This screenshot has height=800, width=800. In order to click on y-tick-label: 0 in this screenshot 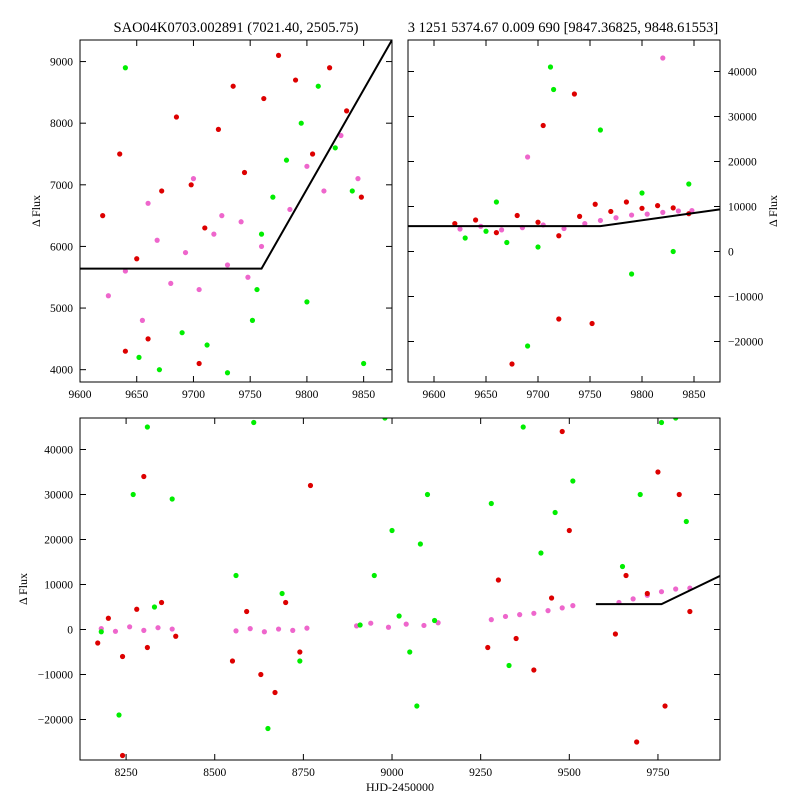, I will do `click(731, 253)`.